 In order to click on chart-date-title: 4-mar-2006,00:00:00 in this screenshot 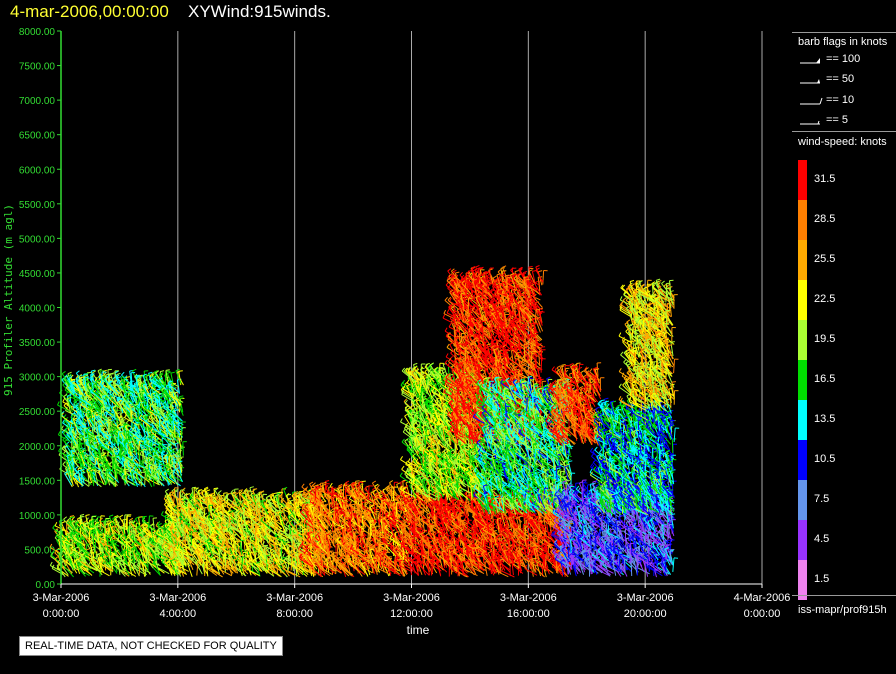, I will do `click(89, 12)`.